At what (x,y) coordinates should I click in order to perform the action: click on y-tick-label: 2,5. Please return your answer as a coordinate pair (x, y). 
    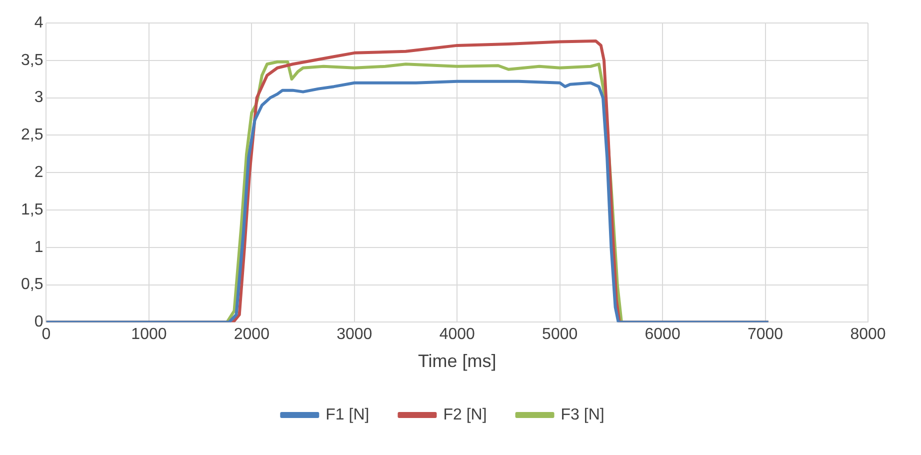
    Looking at the image, I should click on (32, 135).